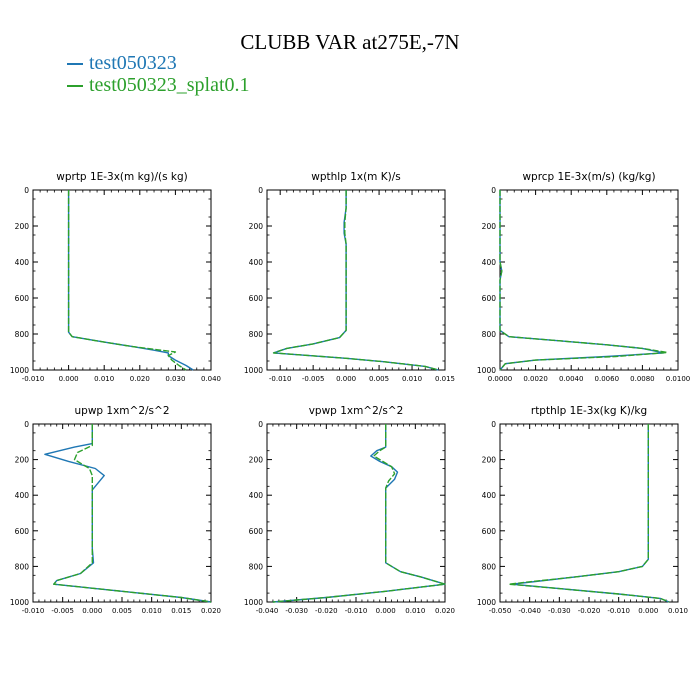 The height and width of the screenshot is (700, 700). Describe the element at coordinates (211, 379) in the screenshot. I see `x-tick-label: 0.040` at that location.